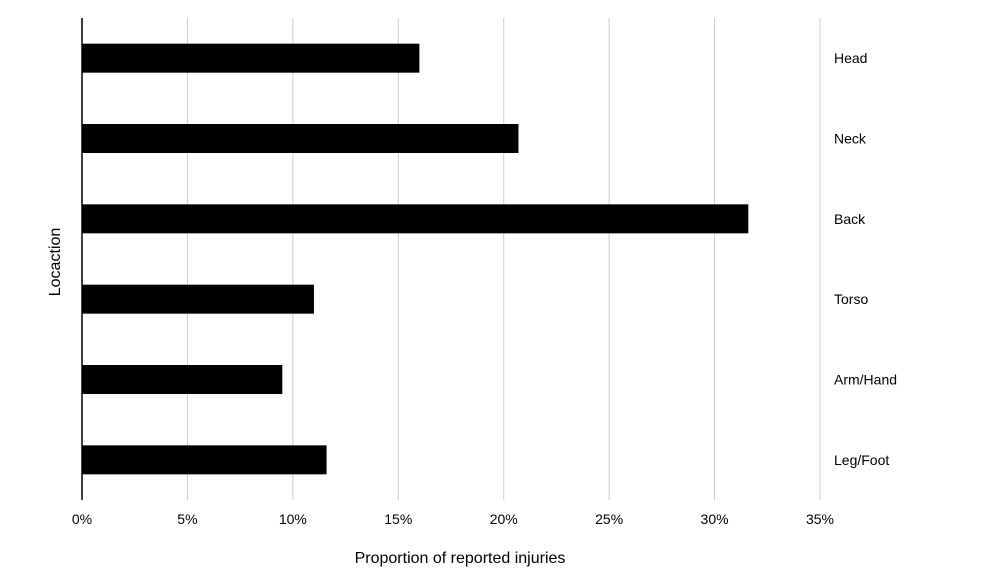 Image resolution: width=1006 pixels, height=578 pixels. I want to click on x-tick-label: 15%, so click(398, 519).